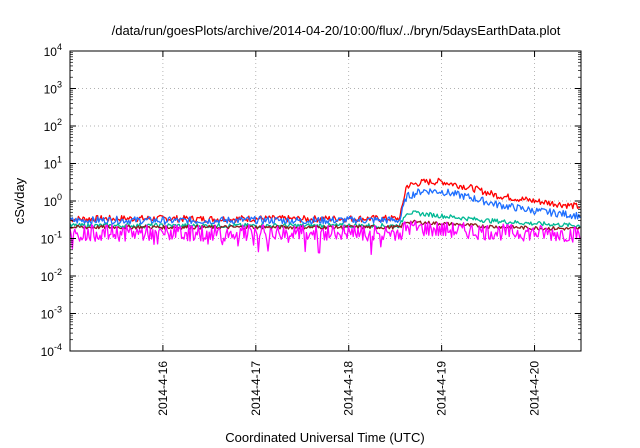 This screenshot has height=448, width=640. I want to click on y-tick-label: 10⁻³, so click(51, 313).